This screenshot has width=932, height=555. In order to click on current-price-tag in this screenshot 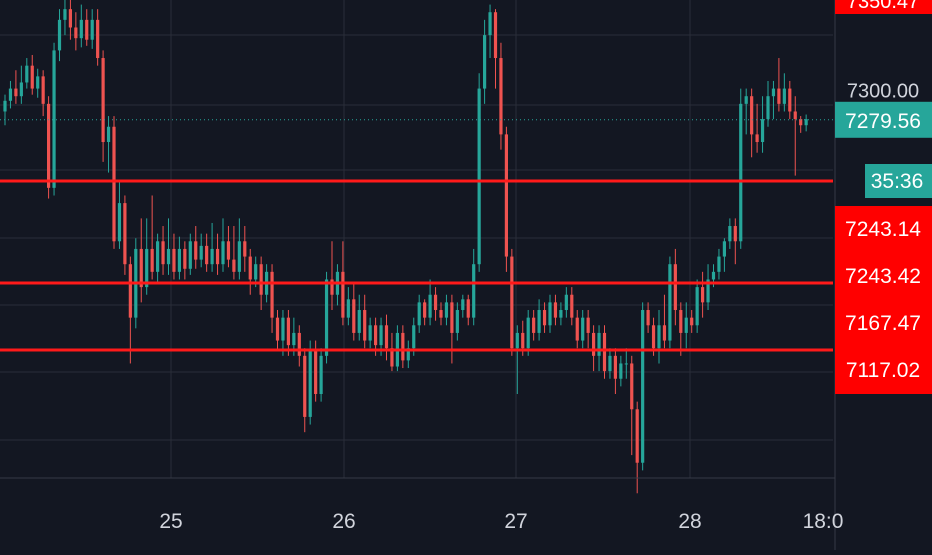, I will do `click(883, 119)`.